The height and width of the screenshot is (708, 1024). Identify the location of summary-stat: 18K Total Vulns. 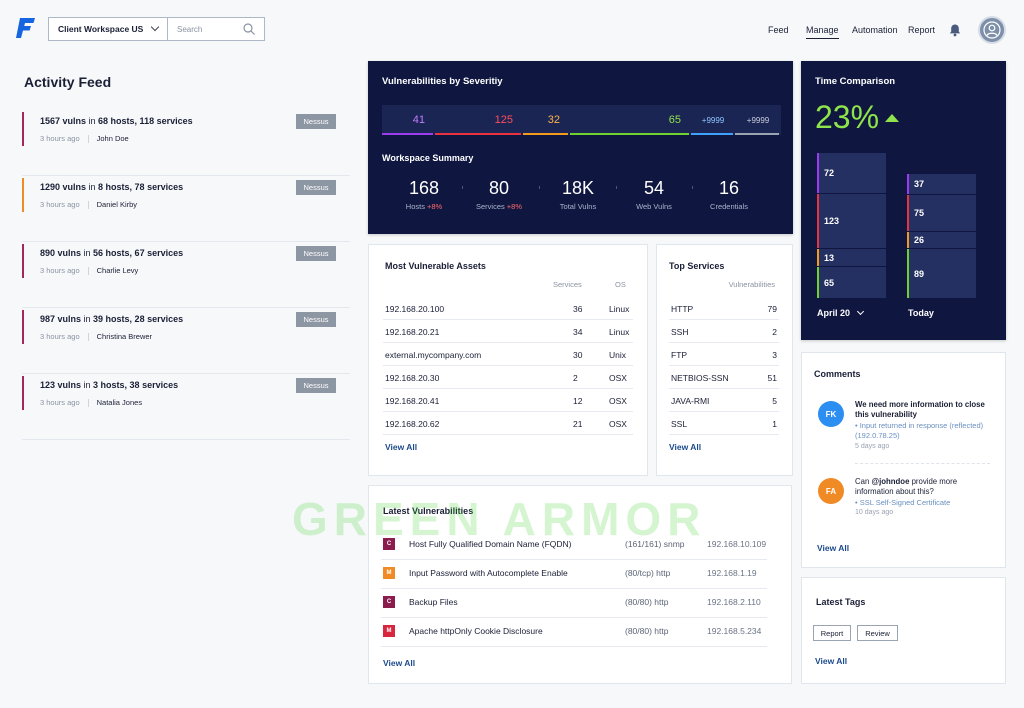
(578, 194).